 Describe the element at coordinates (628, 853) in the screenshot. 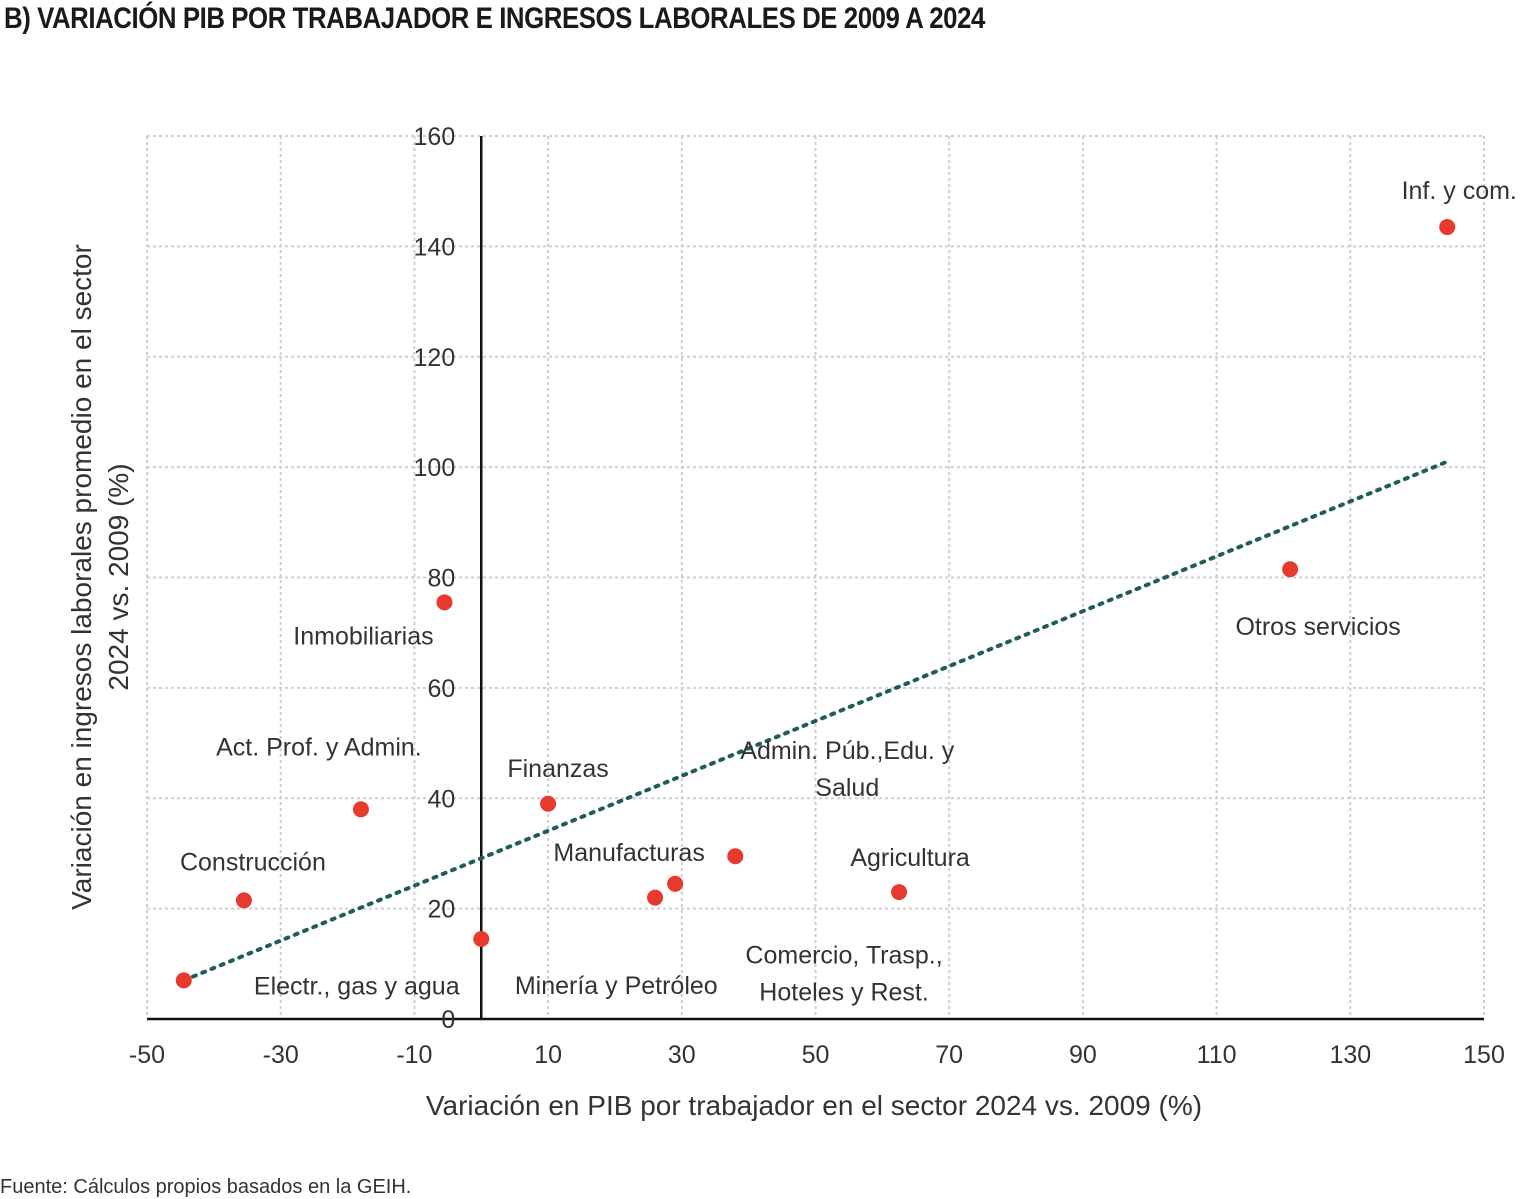

I see `point-label: Manufacturas` at that location.